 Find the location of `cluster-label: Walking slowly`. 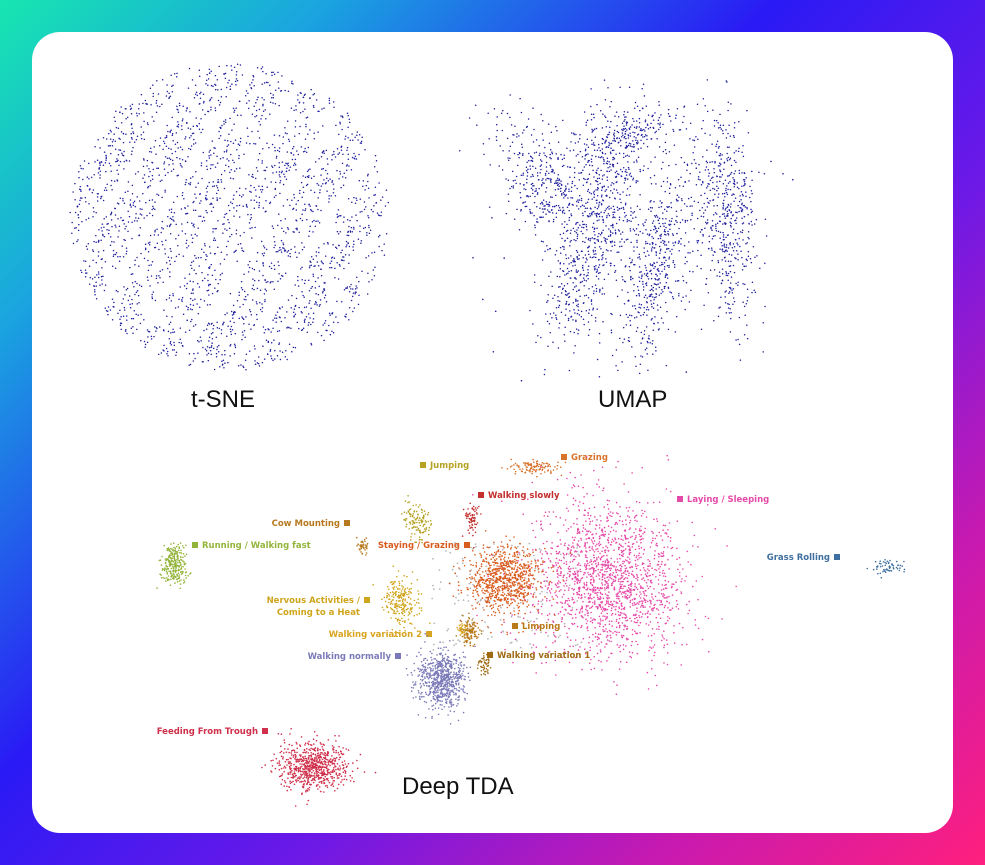

cluster-label: Walking slowly is located at coordinates (524, 496).